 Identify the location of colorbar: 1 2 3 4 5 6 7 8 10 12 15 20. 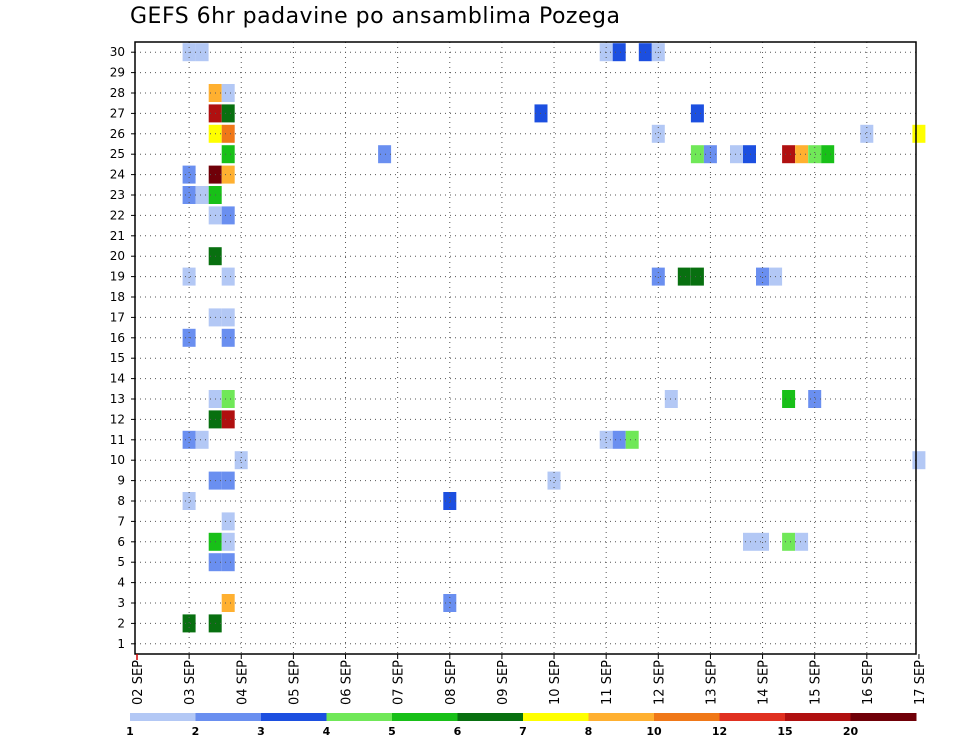
(521, 725).